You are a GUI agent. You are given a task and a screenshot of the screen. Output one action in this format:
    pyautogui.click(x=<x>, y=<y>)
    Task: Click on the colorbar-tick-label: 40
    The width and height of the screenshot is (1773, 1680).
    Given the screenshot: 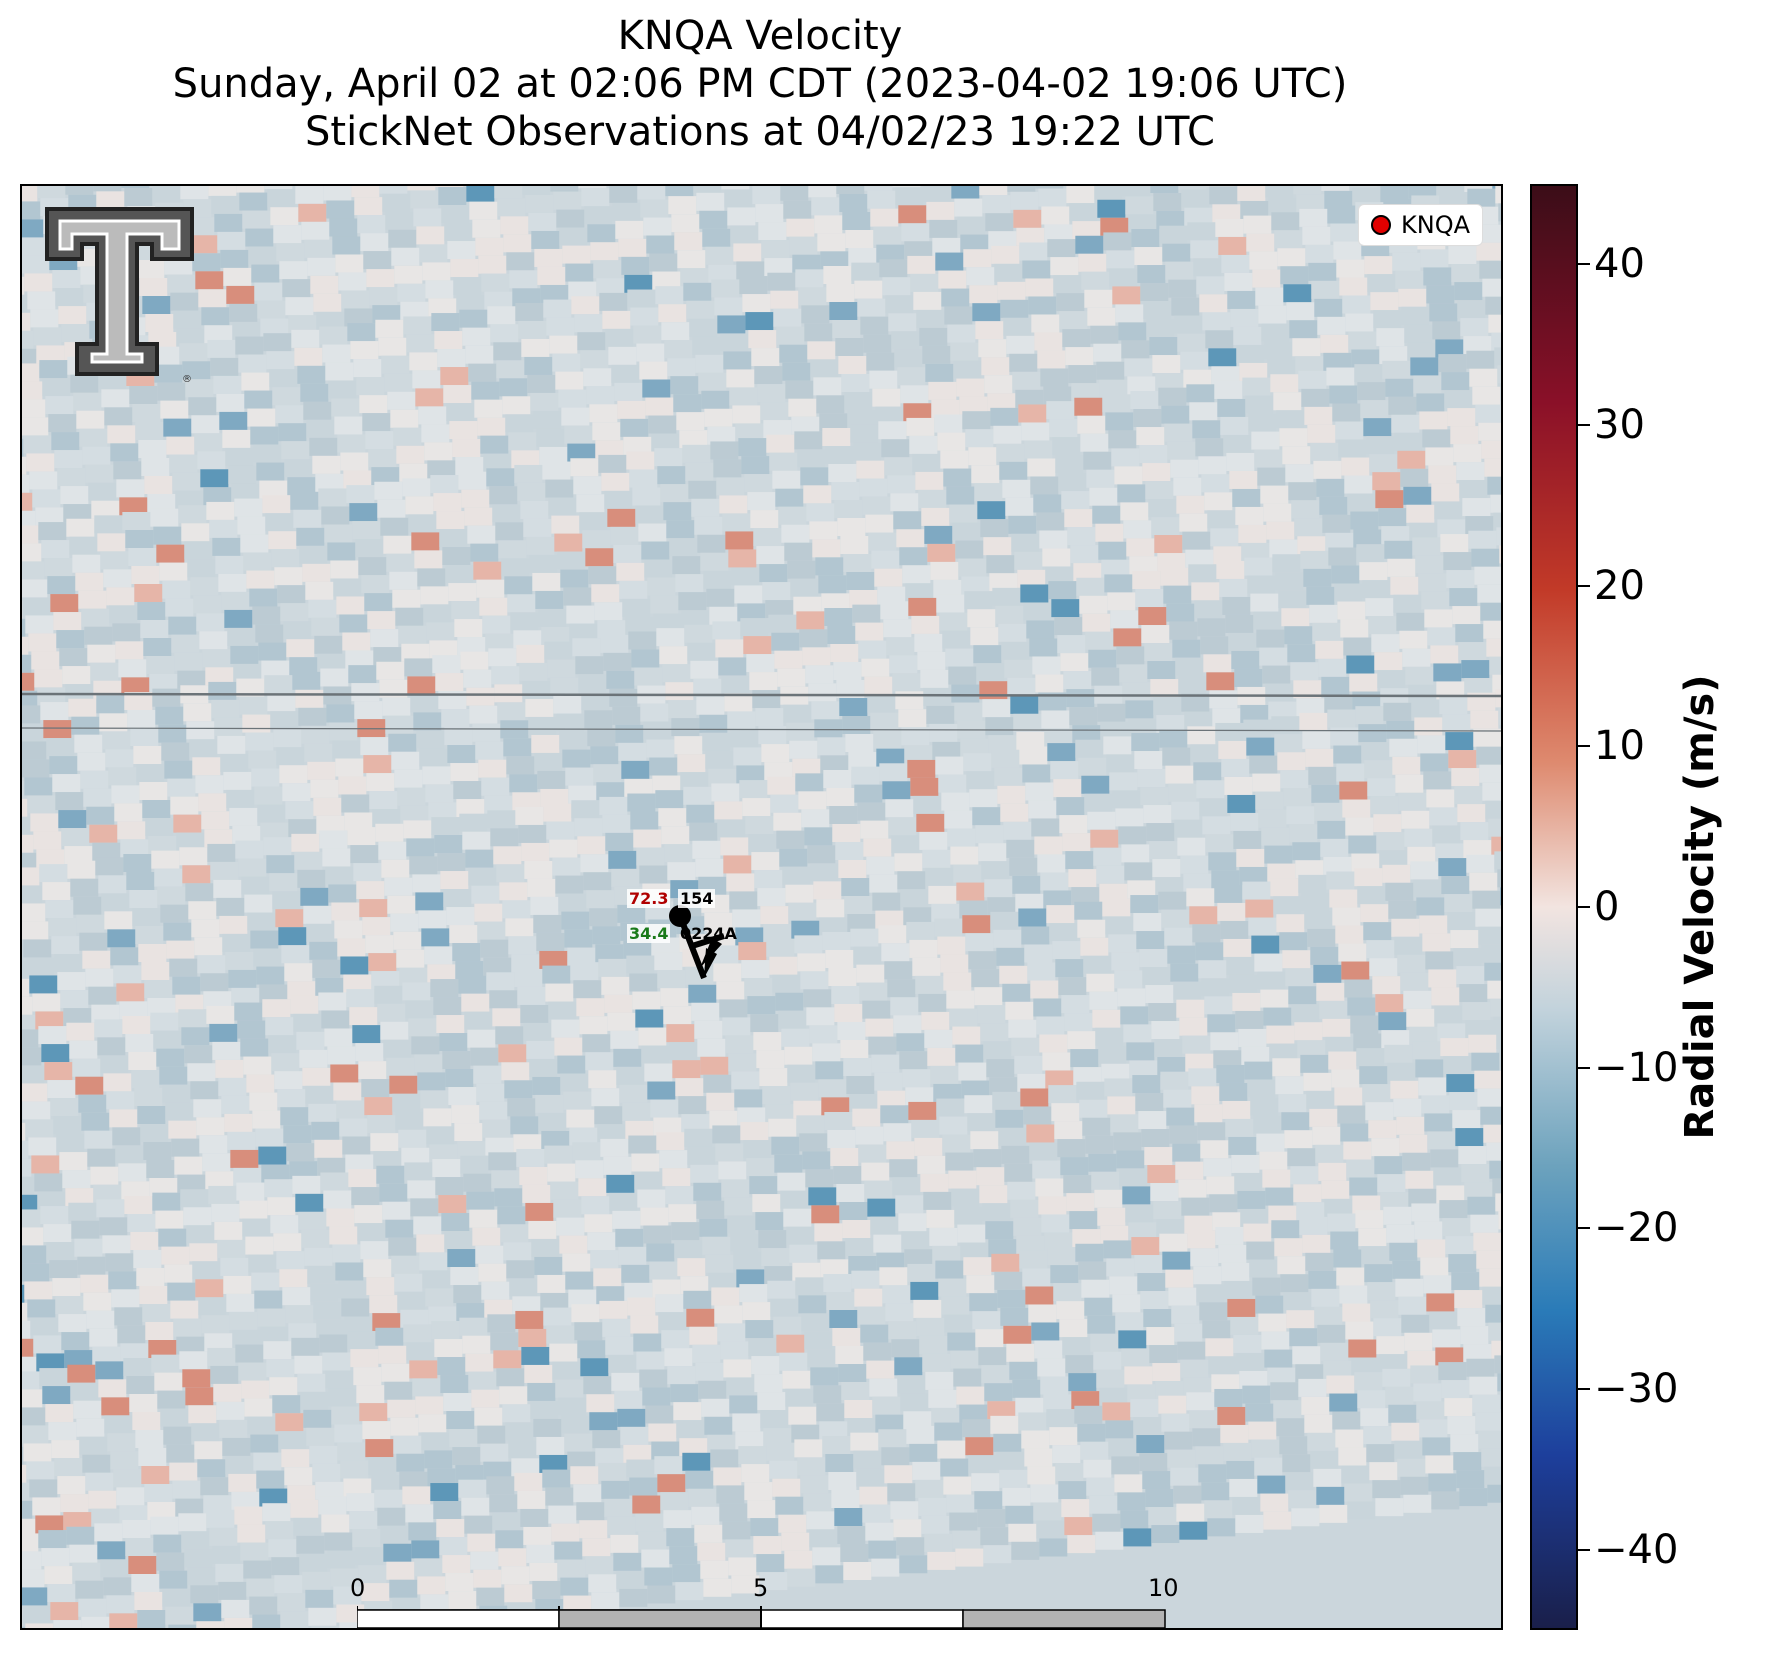 What is the action you would take?
    pyautogui.click(x=1619, y=264)
    